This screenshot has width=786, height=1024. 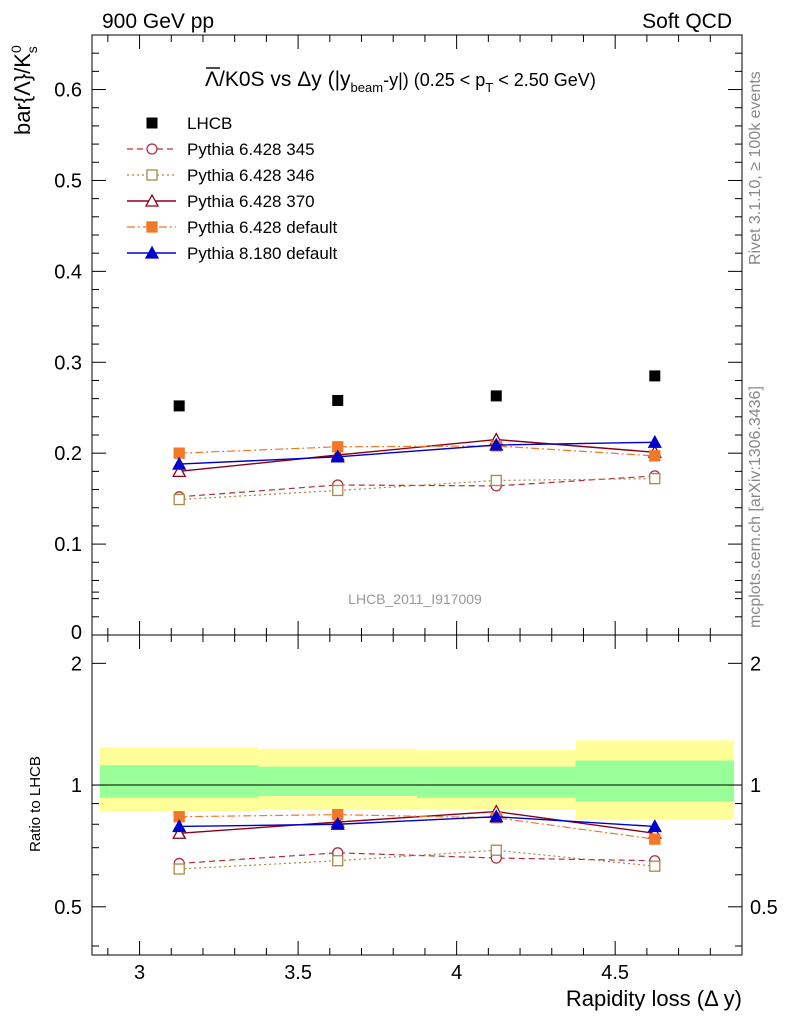 I want to click on ratio-line-p8default, so click(x=417, y=822).